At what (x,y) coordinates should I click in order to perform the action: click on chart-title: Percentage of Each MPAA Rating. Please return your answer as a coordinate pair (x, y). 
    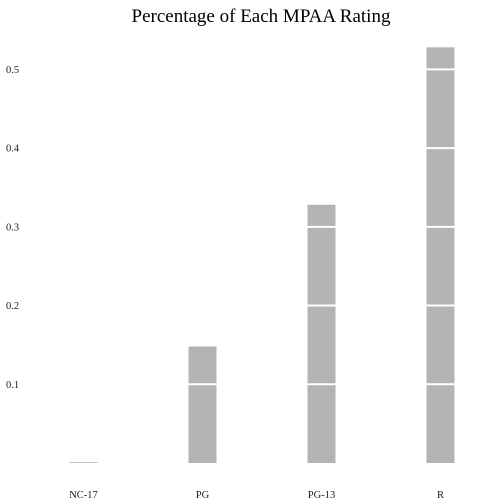
    Looking at the image, I should click on (261, 16).